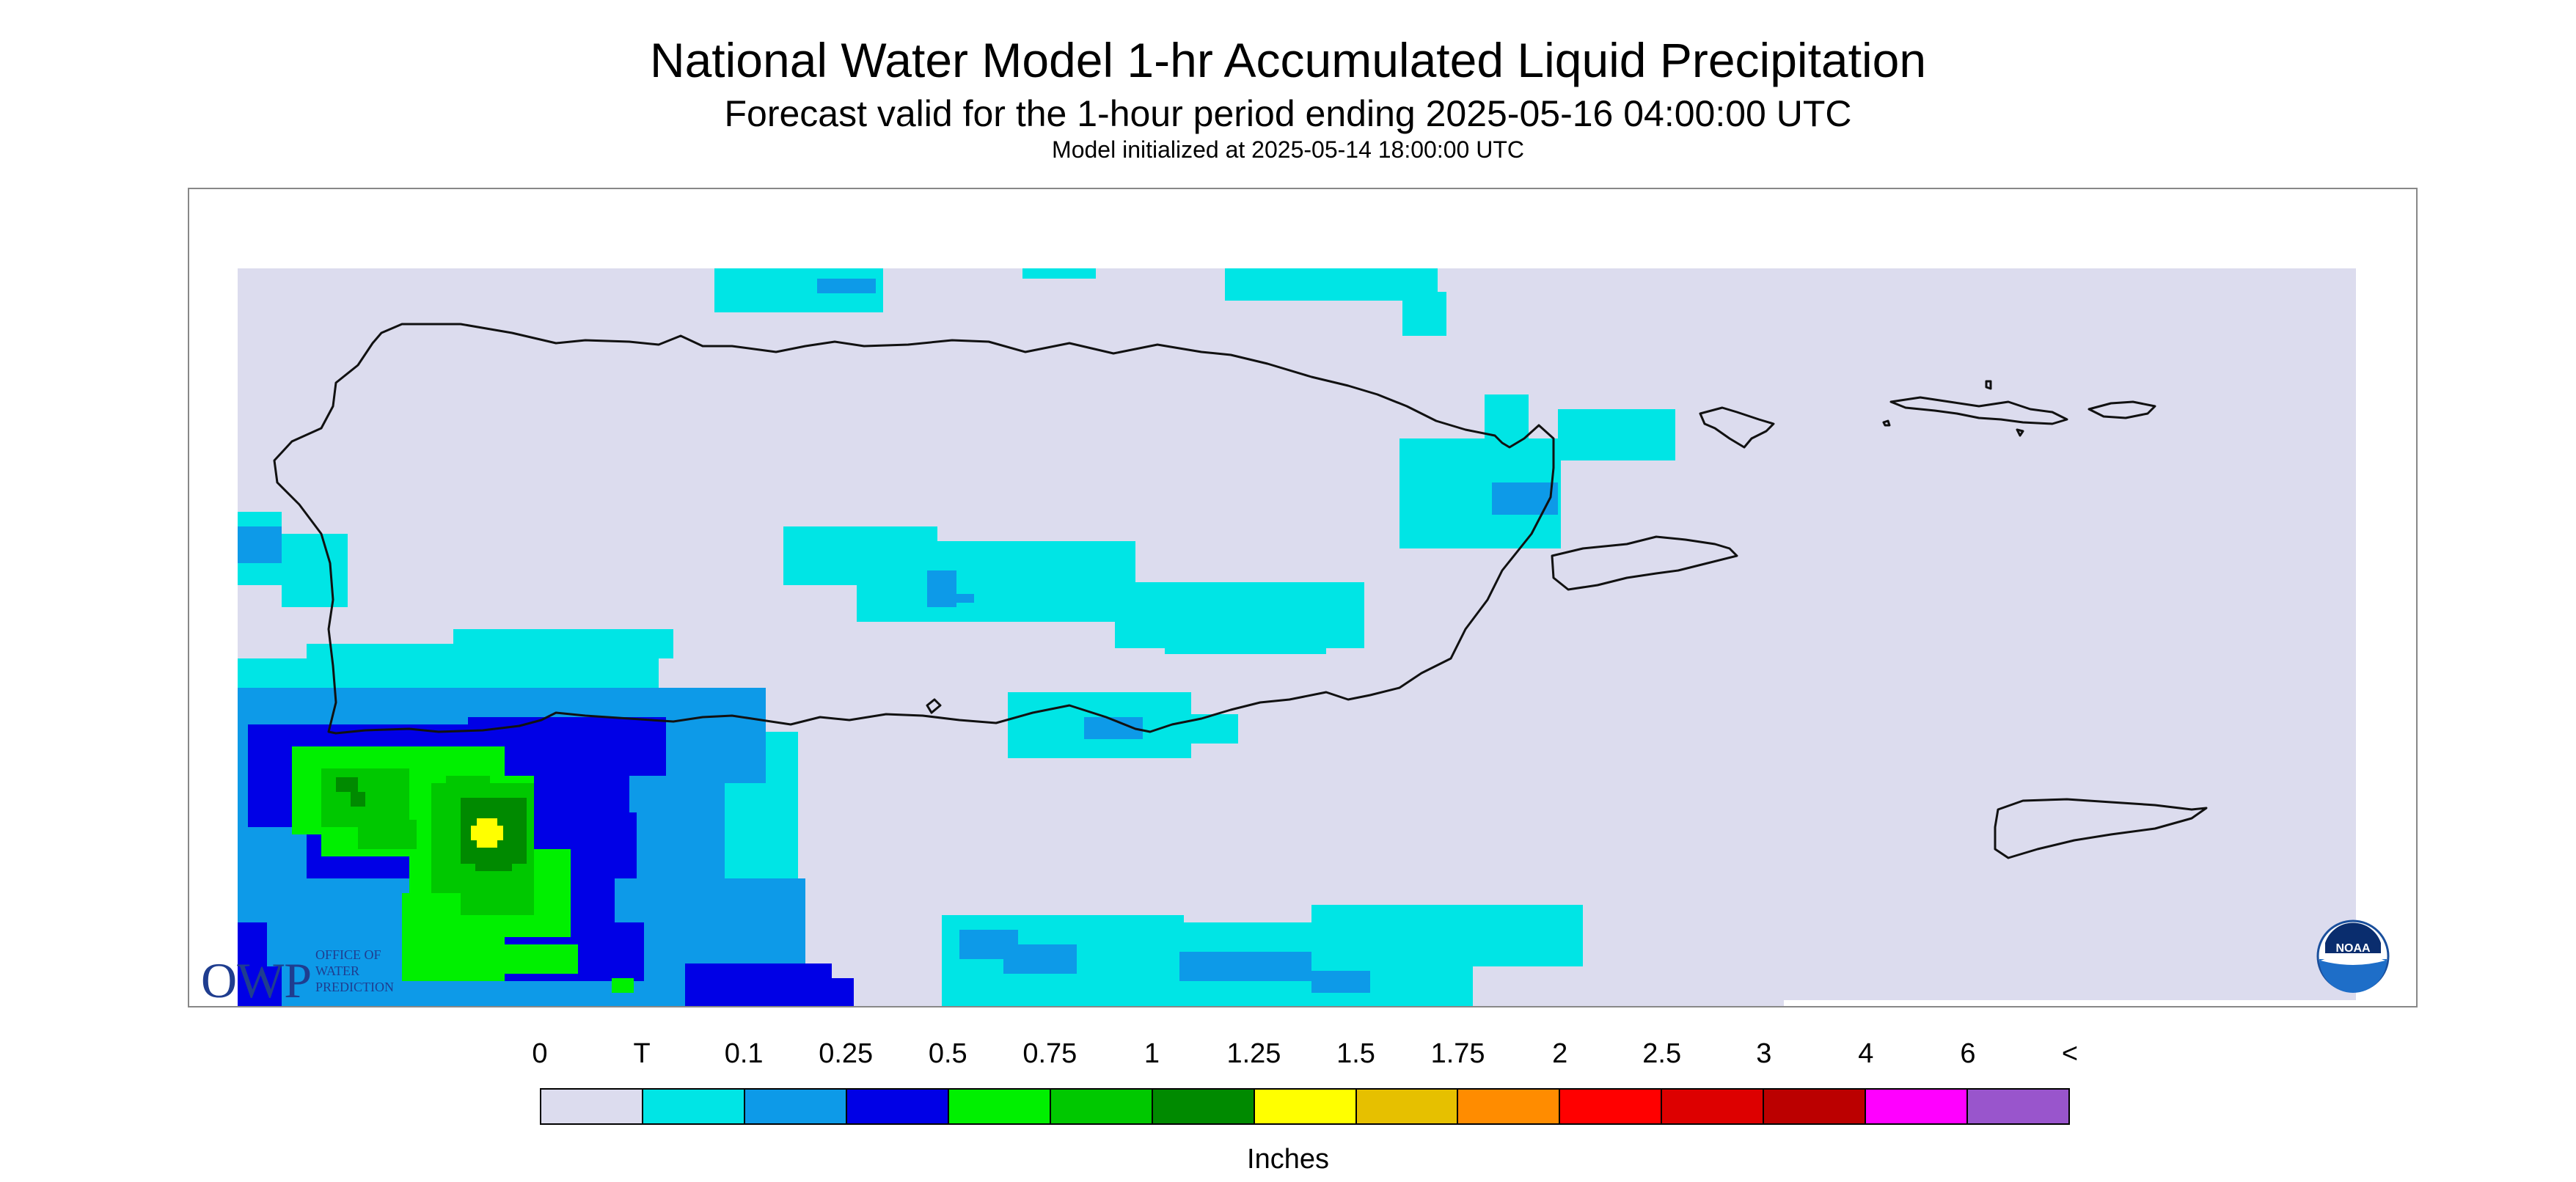  What do you see at coordinates (2101, 828) in the screenshot?
I see `st-croix-coastline` at bounding box center [2101, 828].